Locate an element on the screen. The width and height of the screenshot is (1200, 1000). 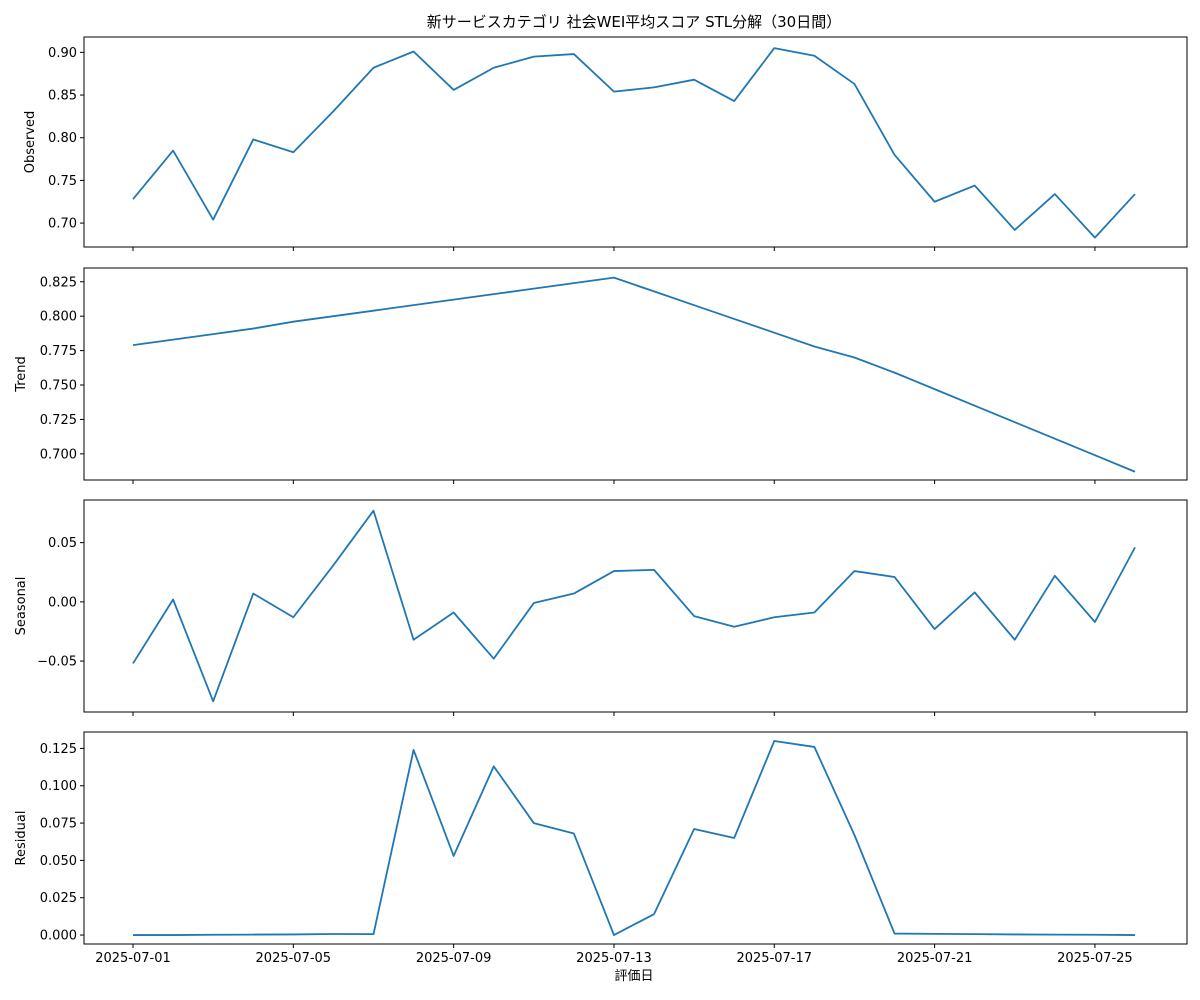
residual-y-tick-label: 0.025 is located at coordinates (58, 898).